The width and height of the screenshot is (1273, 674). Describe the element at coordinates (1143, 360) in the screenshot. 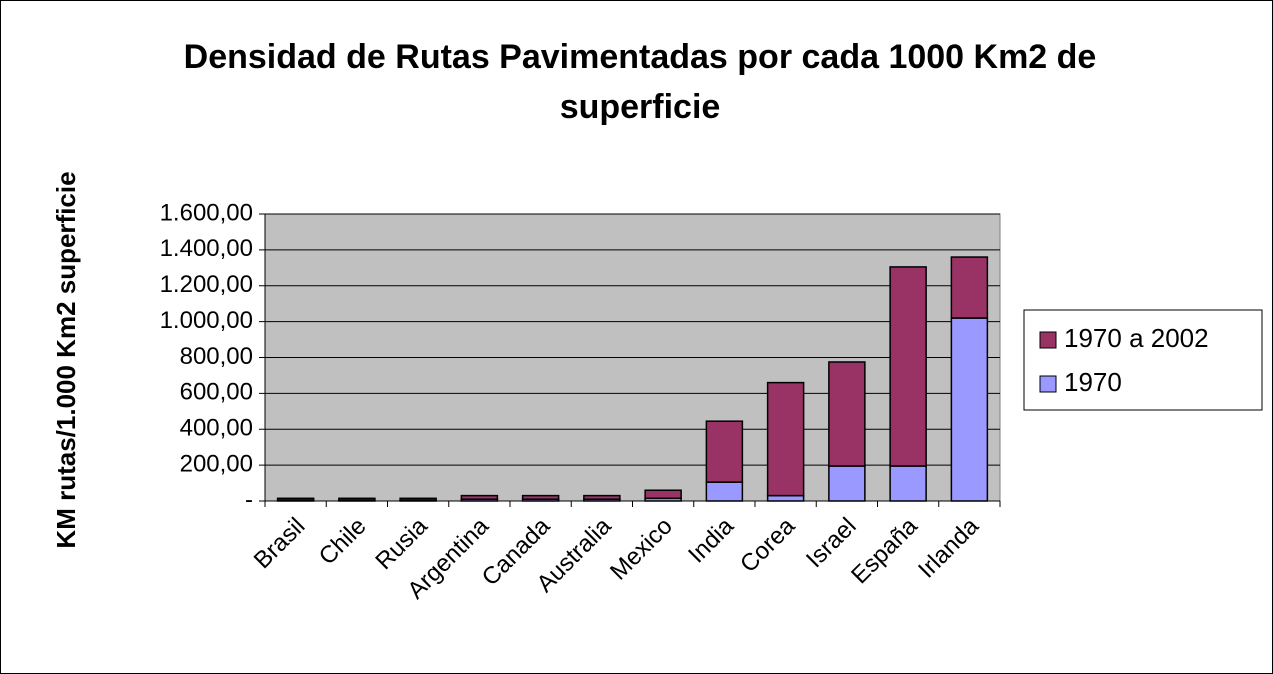

I see `legend-box` at that location.